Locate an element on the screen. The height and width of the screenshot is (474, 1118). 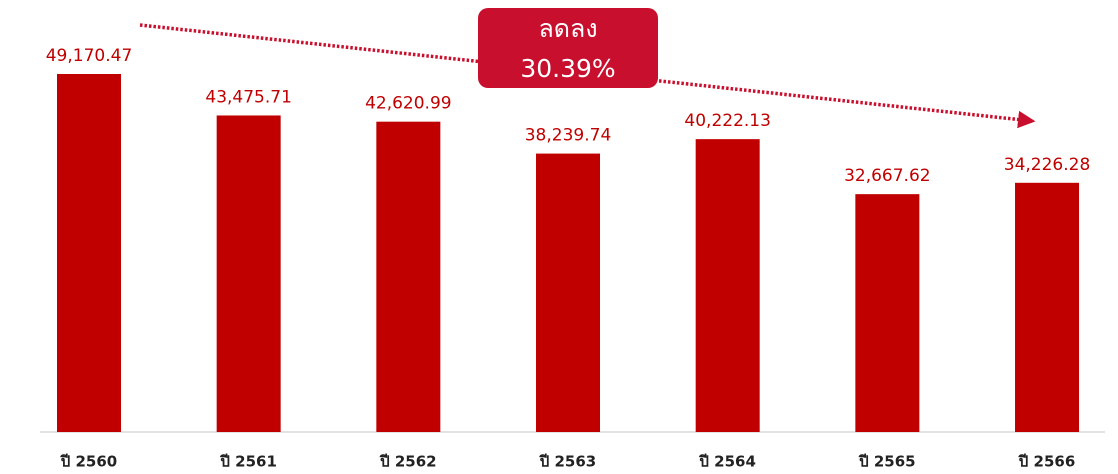
x-tick-label: ปี 2566 is located at coordinates (1046, 462).